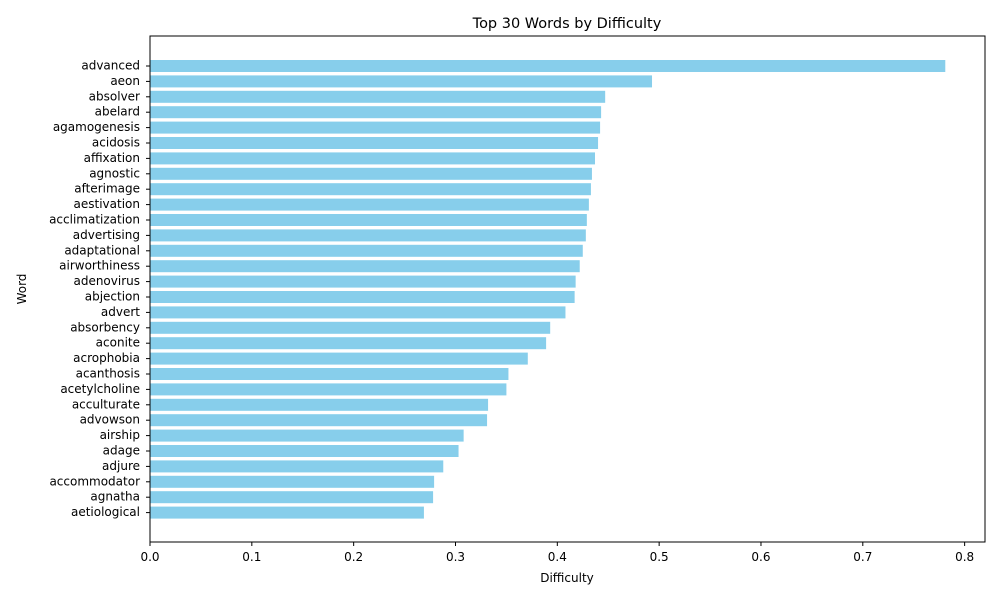  I want to click on y-tick-label: advertising, so click(106, 235).